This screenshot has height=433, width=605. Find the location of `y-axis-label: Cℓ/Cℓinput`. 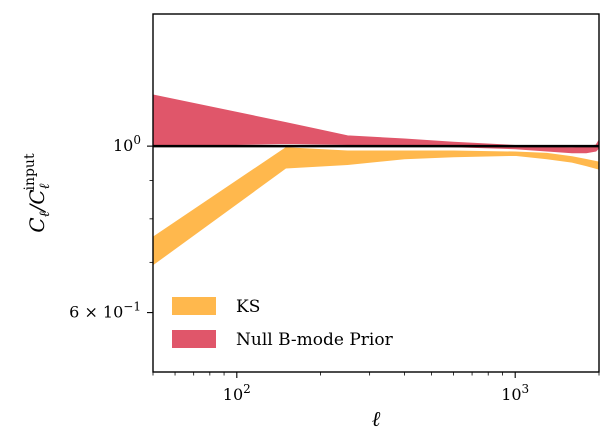

y-axis-label: Cℓ/Cℓinput is located at coordinates (37, 193).